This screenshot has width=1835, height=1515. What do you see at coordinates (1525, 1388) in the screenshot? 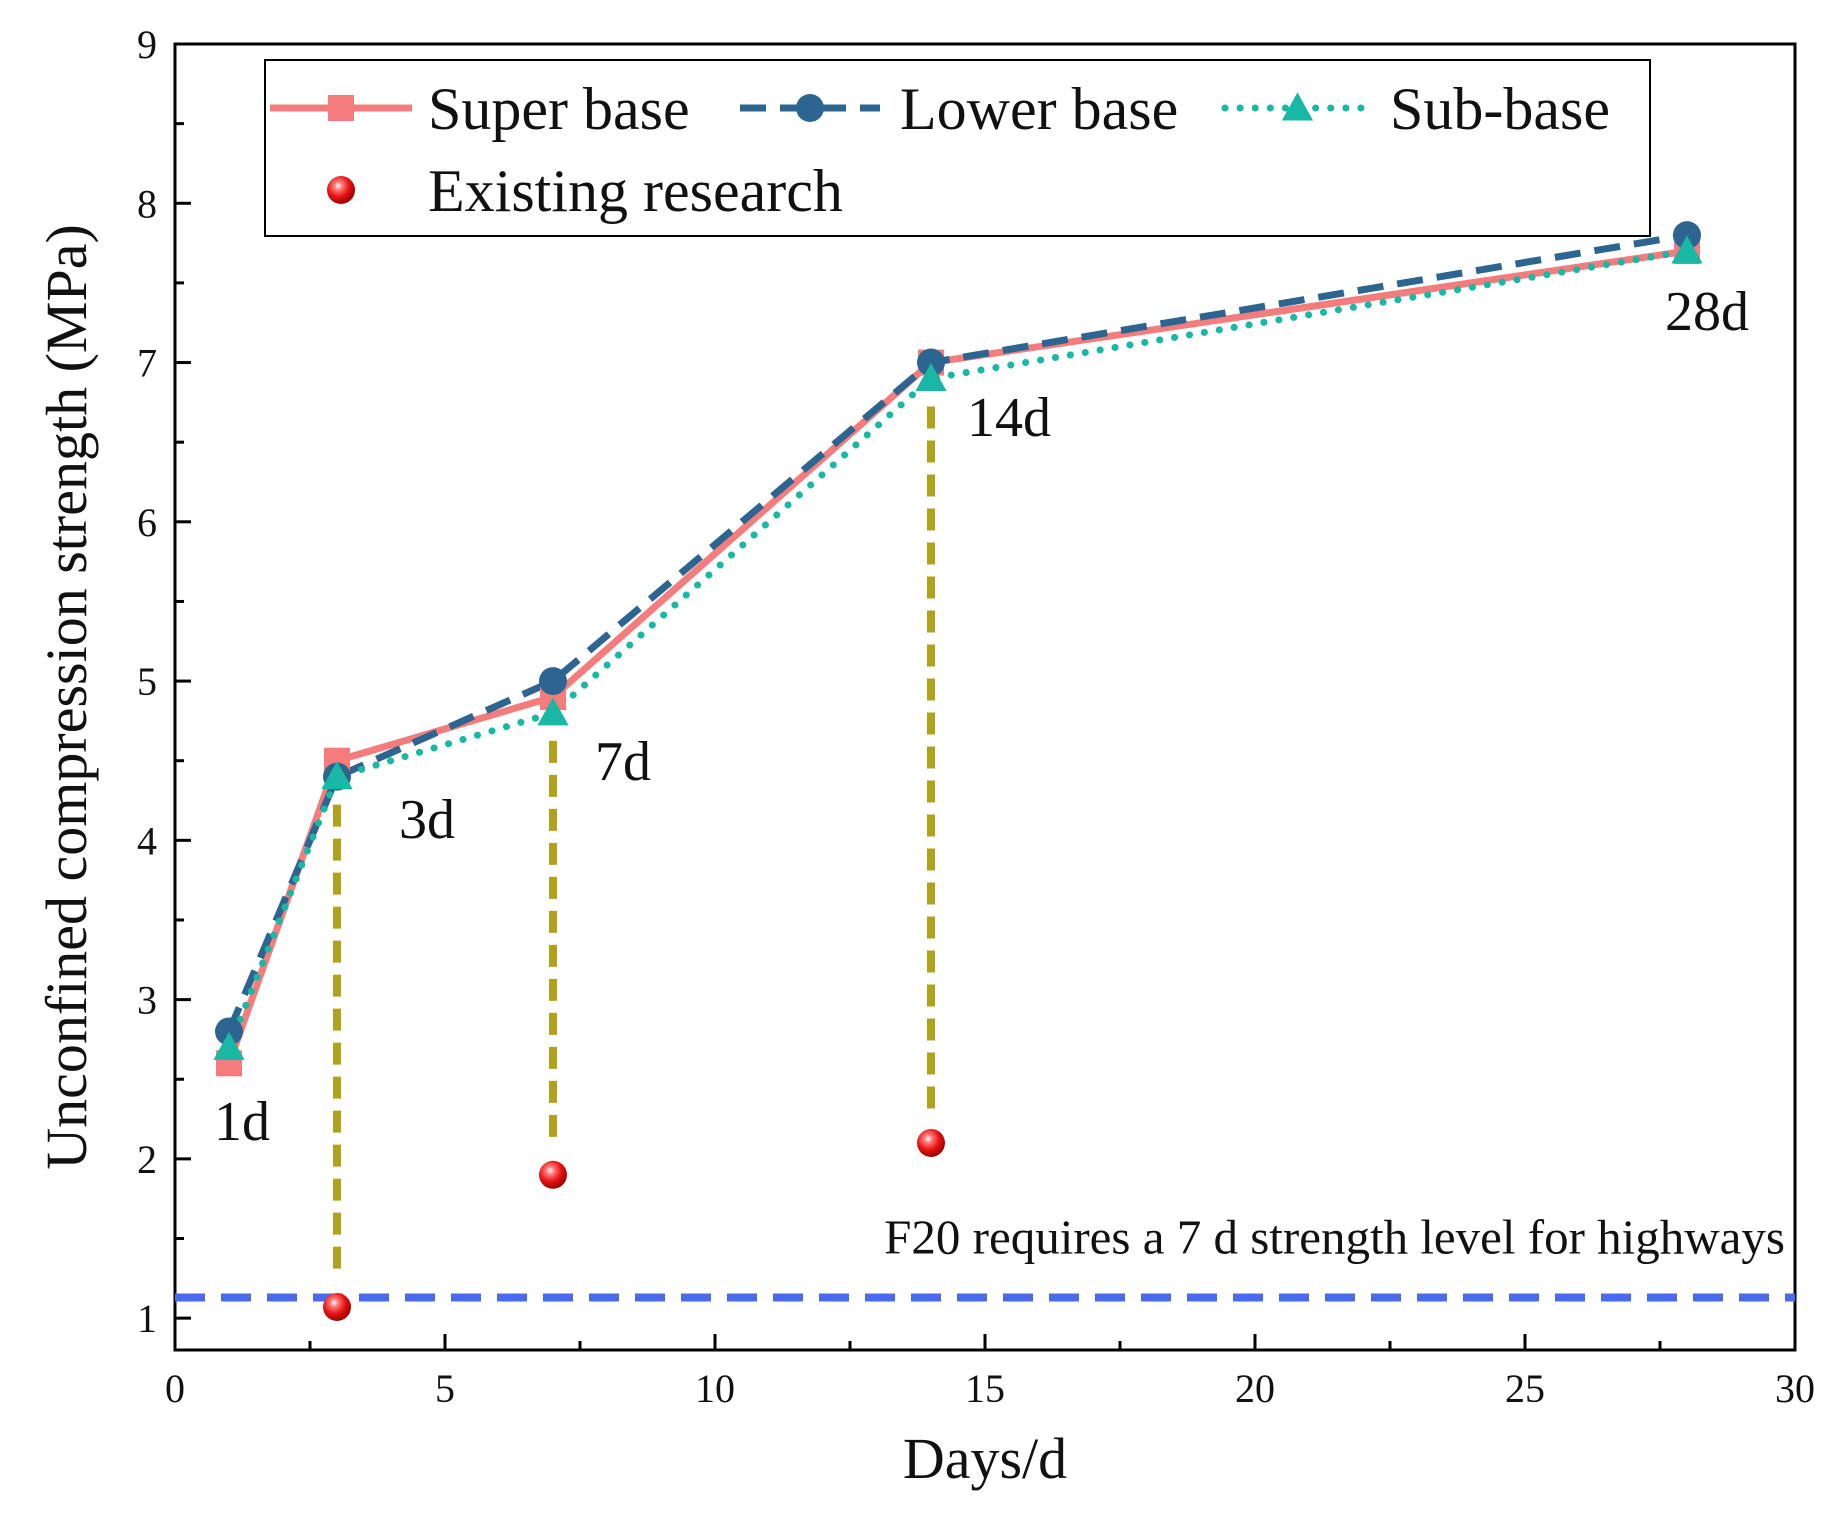
I see `x-tick-label: 25` at bounding box center [1525, 1388].